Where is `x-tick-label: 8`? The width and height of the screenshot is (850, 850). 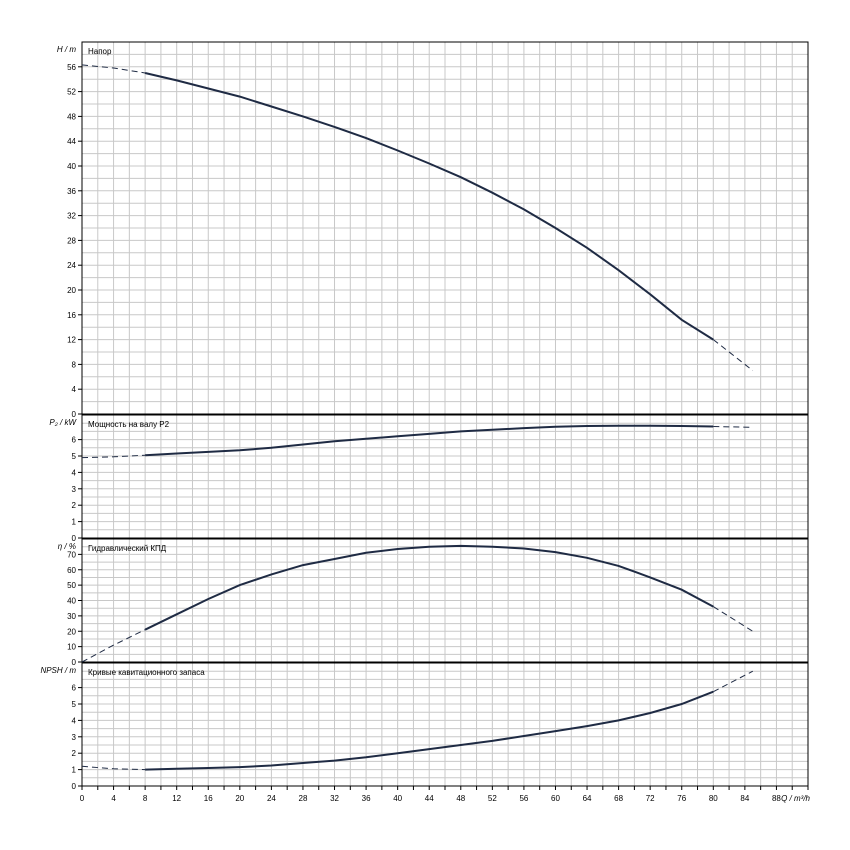
x-tick-label: 8 is located at coordinates (145, 798).